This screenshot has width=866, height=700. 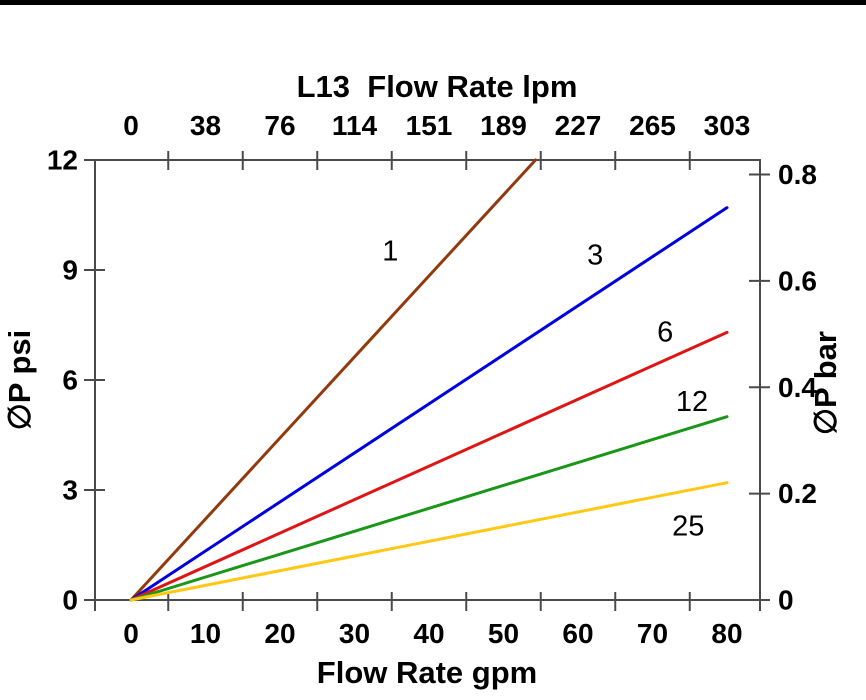 What do you see at coordinates (205, 125) in the screenshot?
I see `top-axis-tick-label: 38` at bounding box center [205, 125].